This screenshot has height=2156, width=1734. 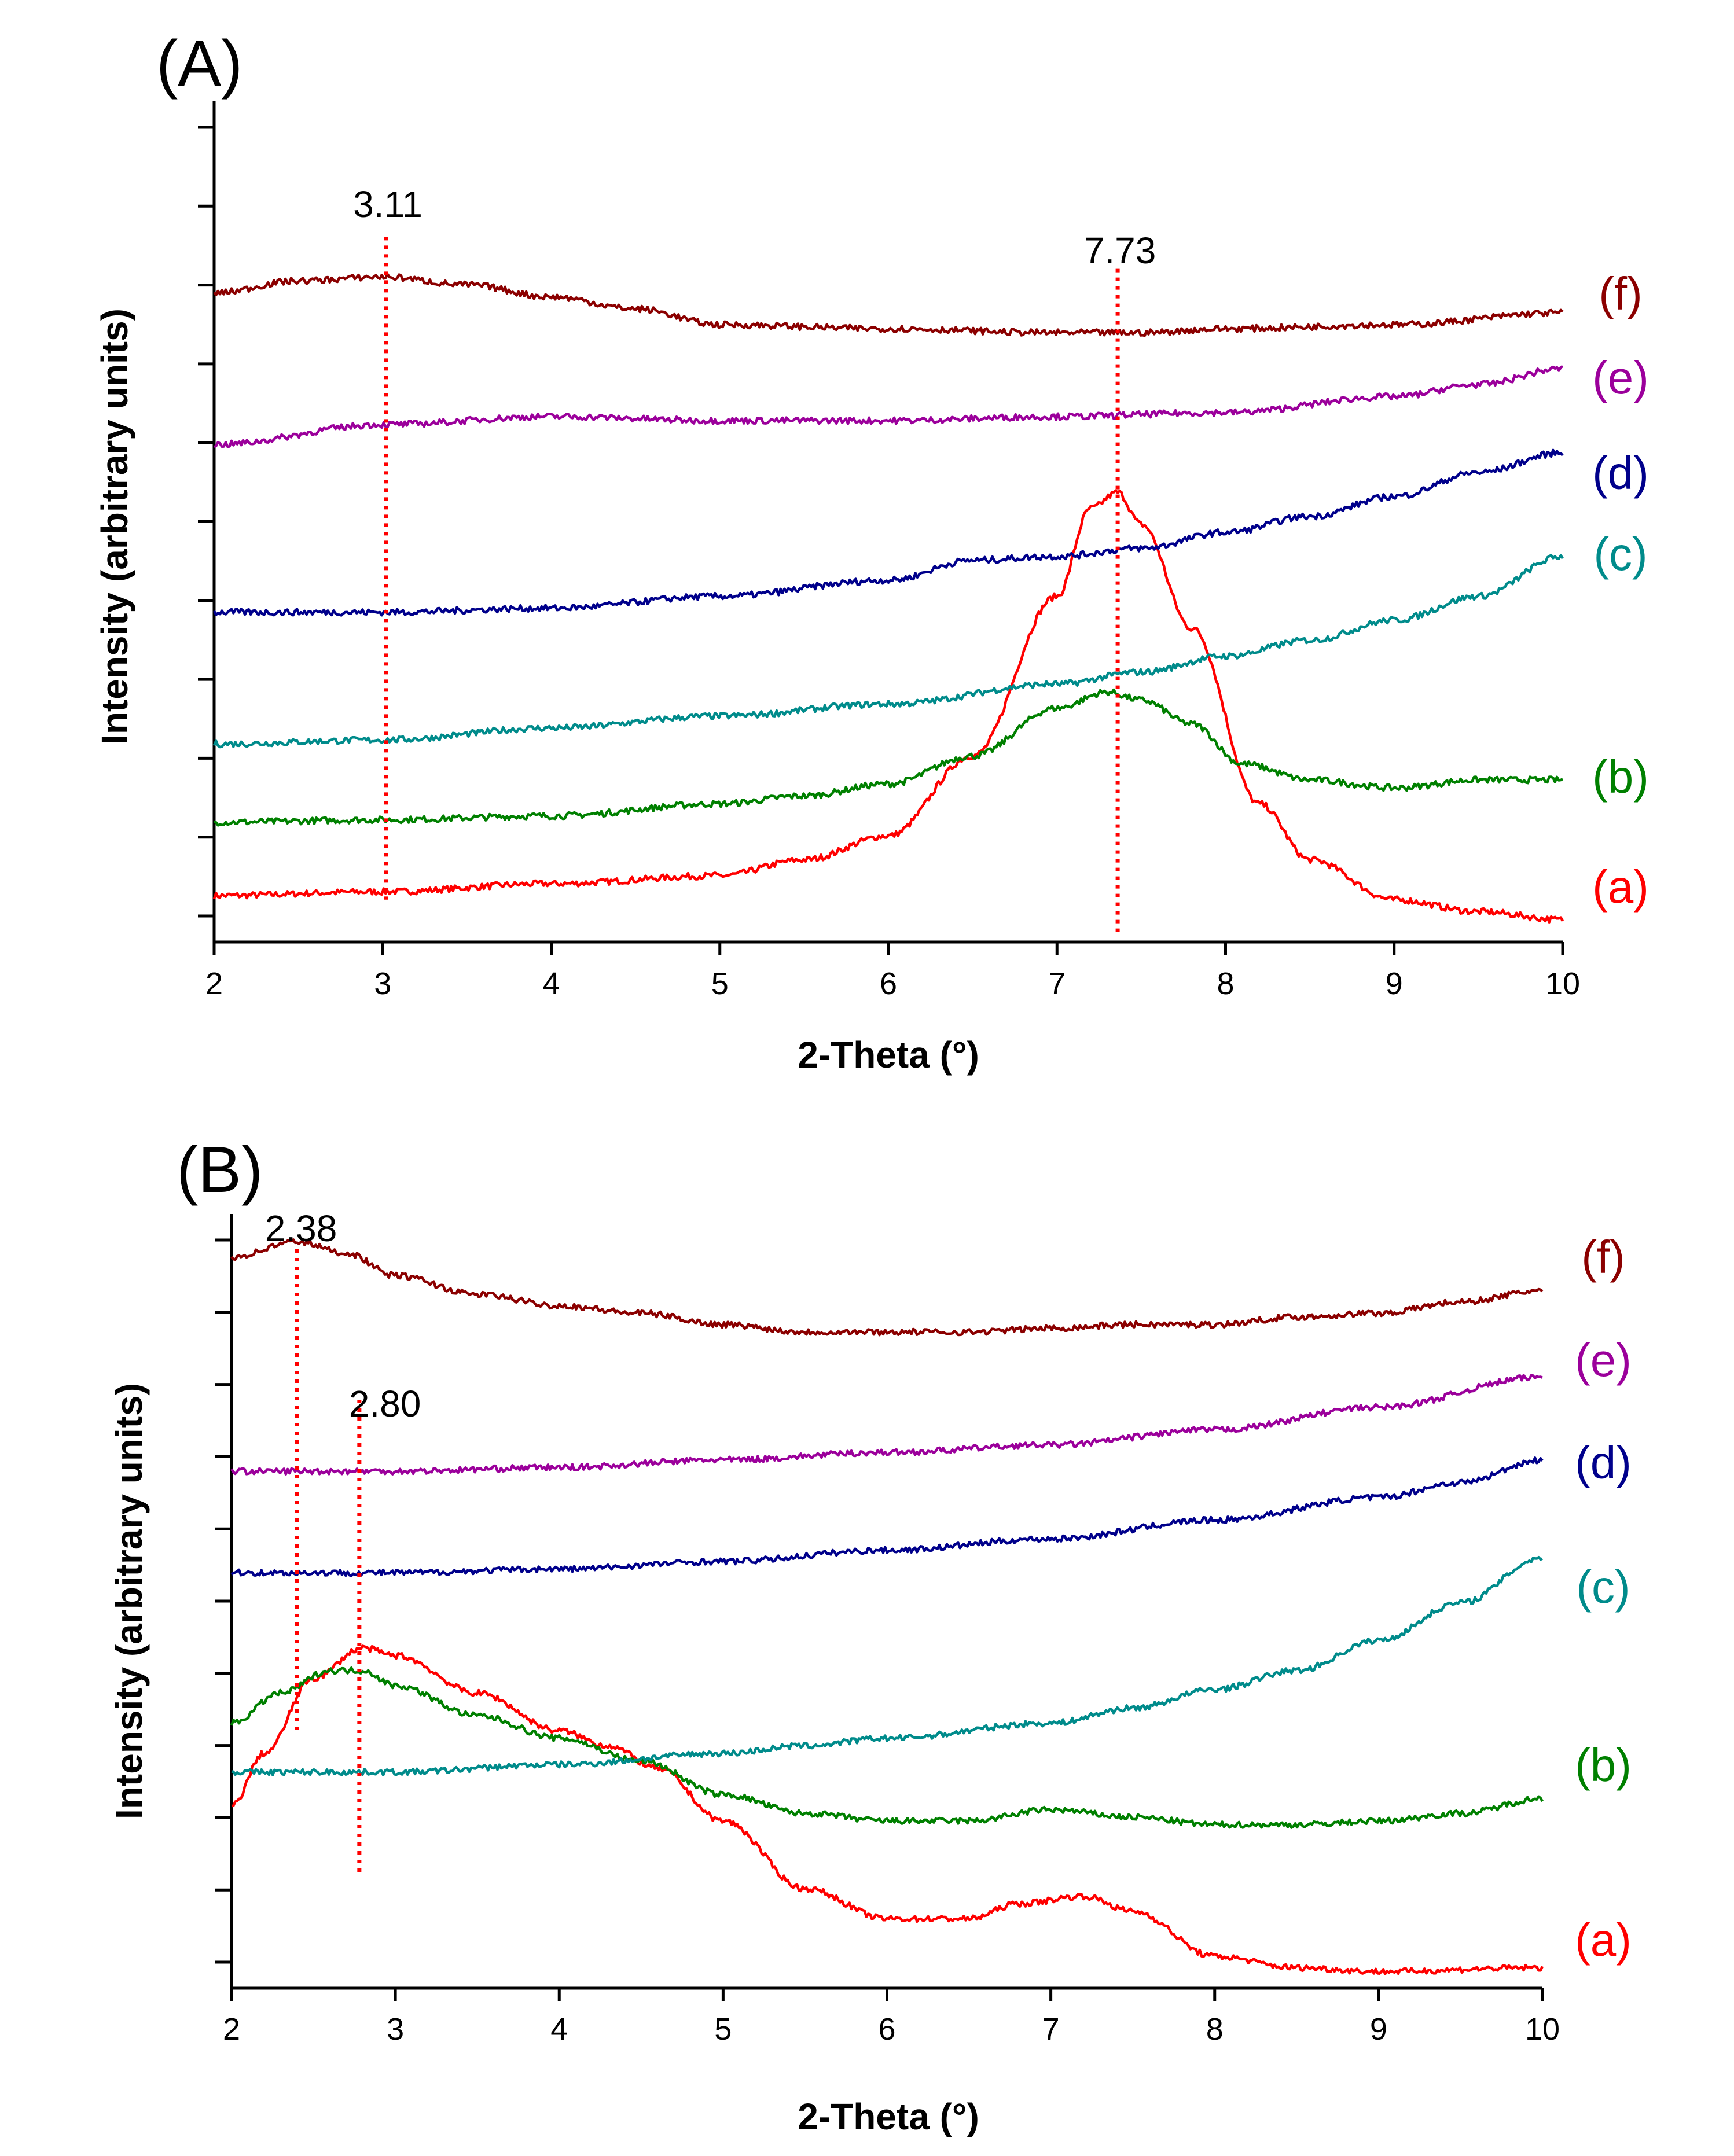 I want to click on panel-b-x-tick-label: 5, so click(x=723, y=2029).